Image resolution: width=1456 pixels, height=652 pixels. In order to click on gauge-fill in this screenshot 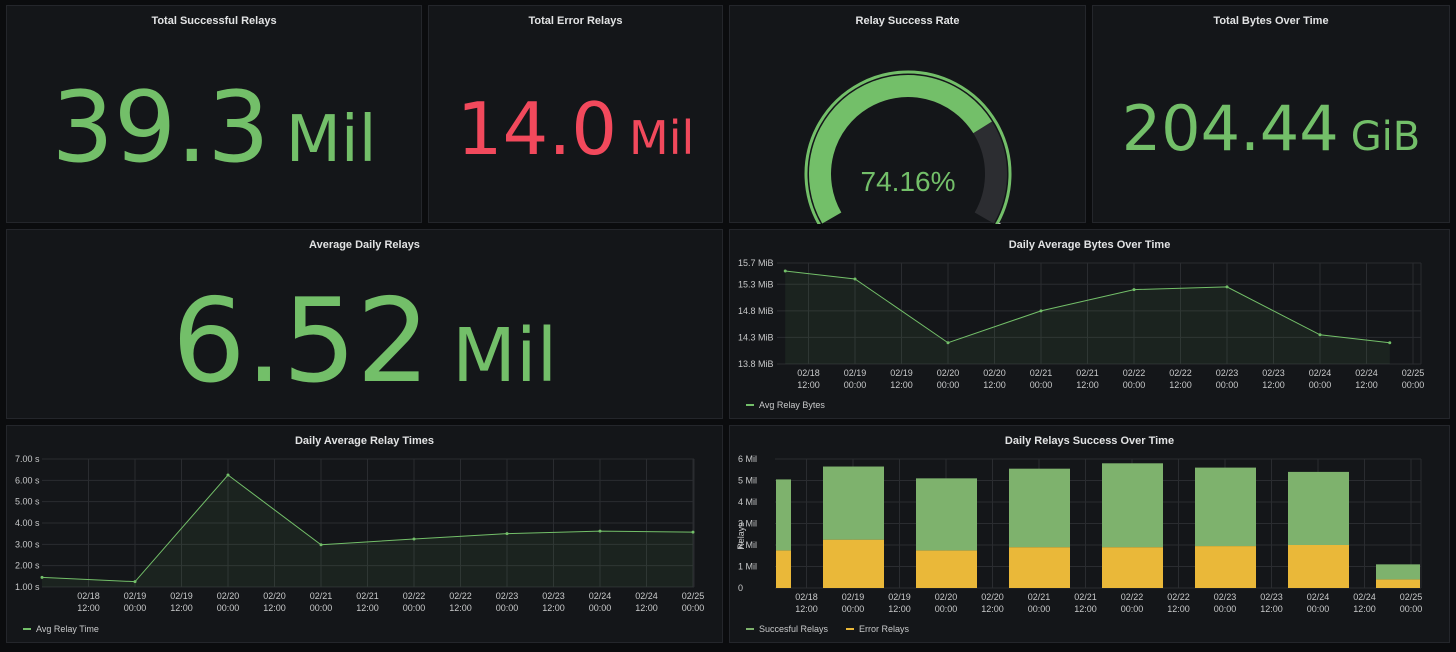, I will do `click(900, 149)`.